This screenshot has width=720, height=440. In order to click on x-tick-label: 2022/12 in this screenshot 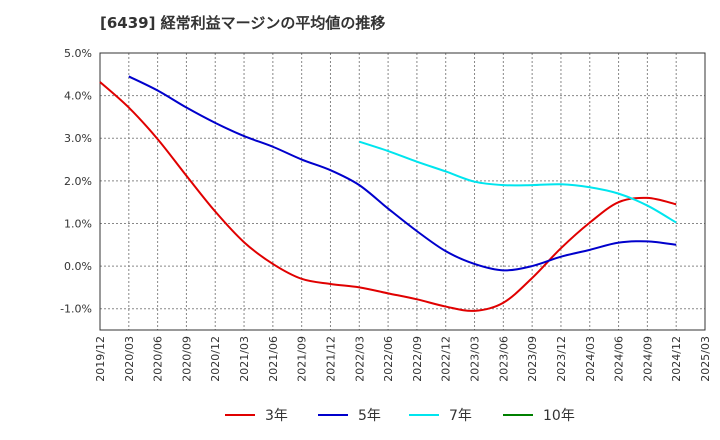, I will do `click(446, 359)`.